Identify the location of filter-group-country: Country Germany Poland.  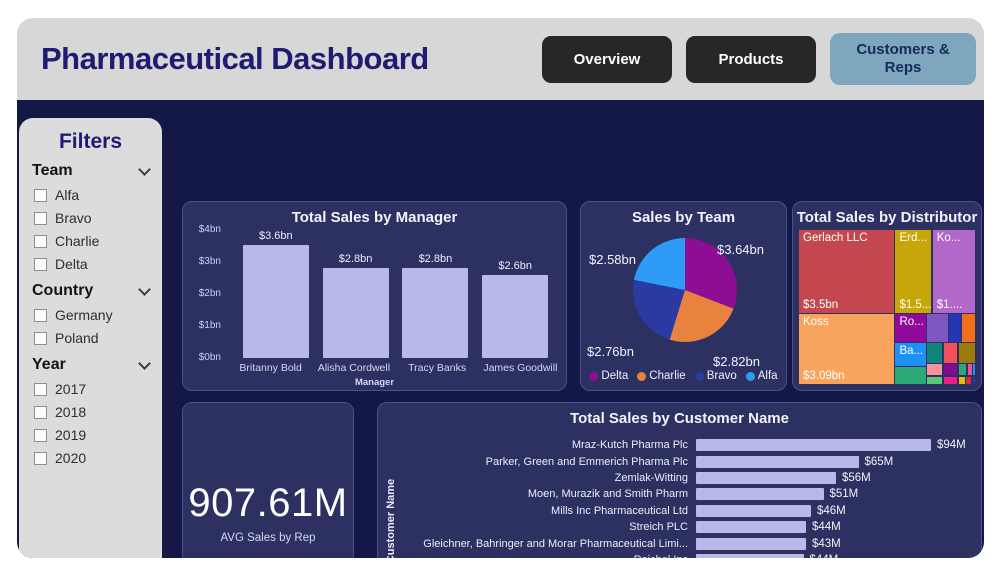
(90, 314).